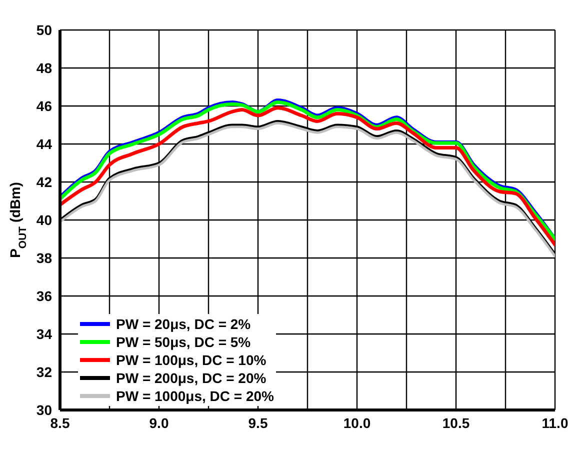 The height and width of the screenshot is (450, 577). I want to click on y-tick-label: 44, so click(44, 144).